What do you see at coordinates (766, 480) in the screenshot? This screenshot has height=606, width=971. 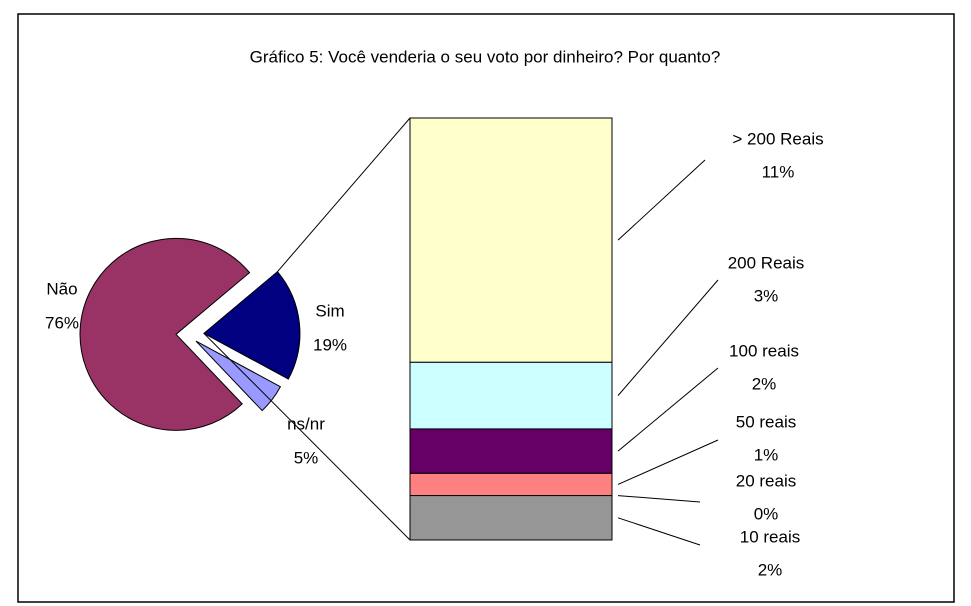 I see `segment-label: 20 reais` at bounding box center [766, 480].